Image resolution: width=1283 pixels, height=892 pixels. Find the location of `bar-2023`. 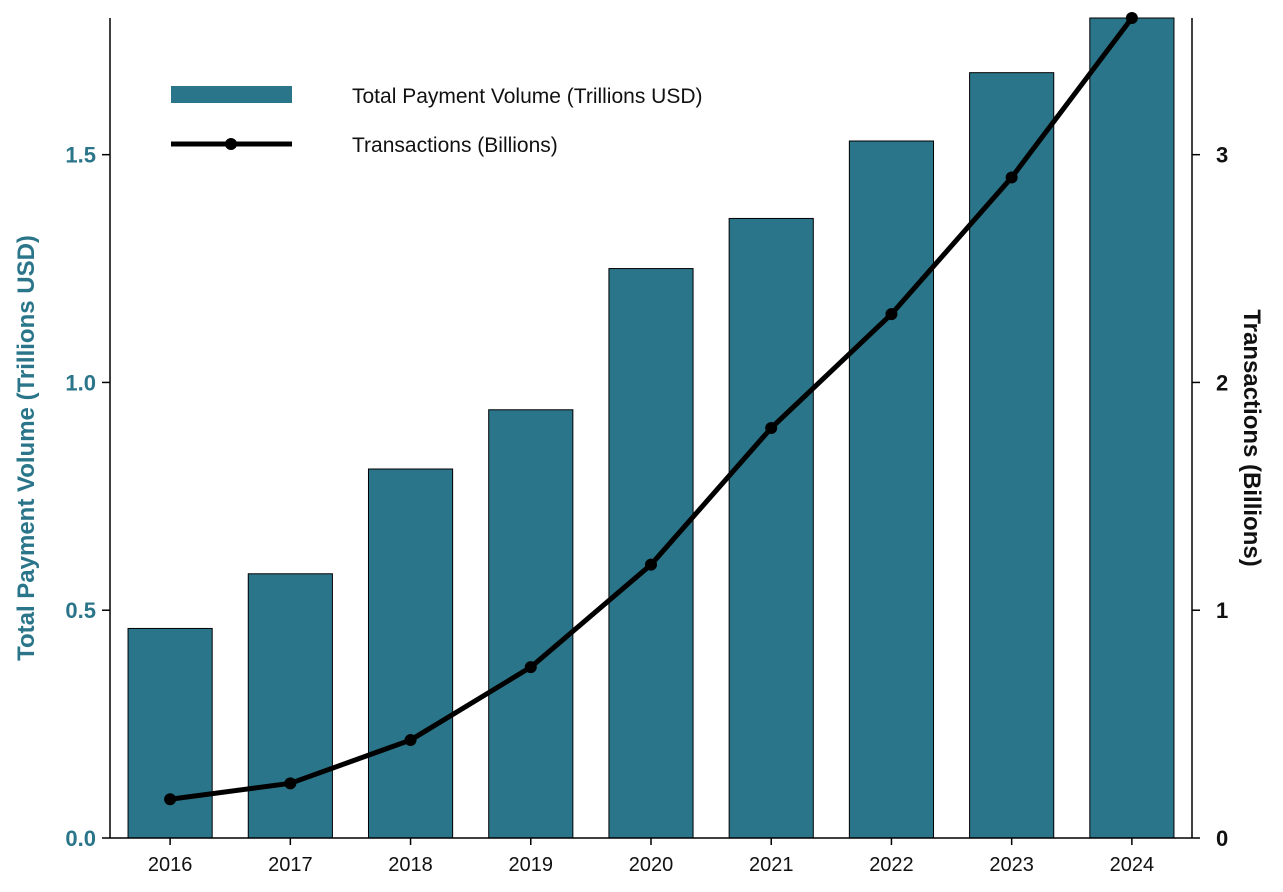

bar-2023 is located at coordinates (1012, 455).